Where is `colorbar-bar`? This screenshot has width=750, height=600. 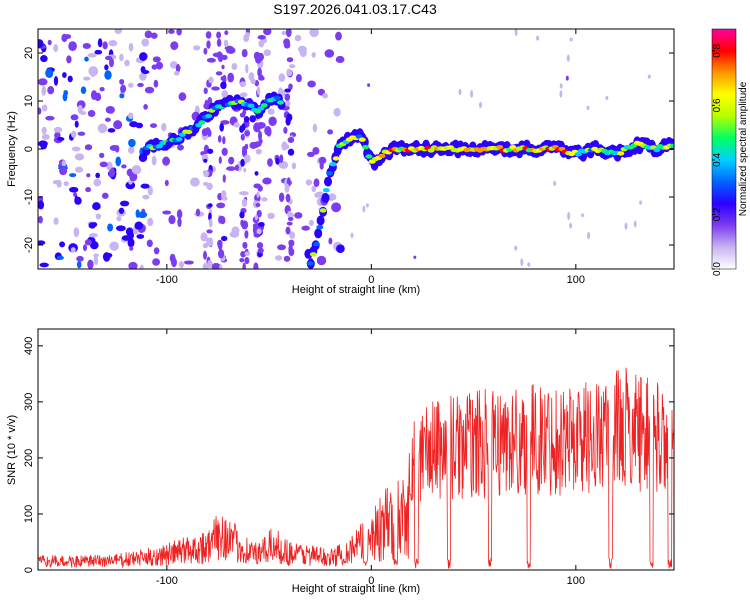
colorbar-bar is located at coordinates (724, 149).